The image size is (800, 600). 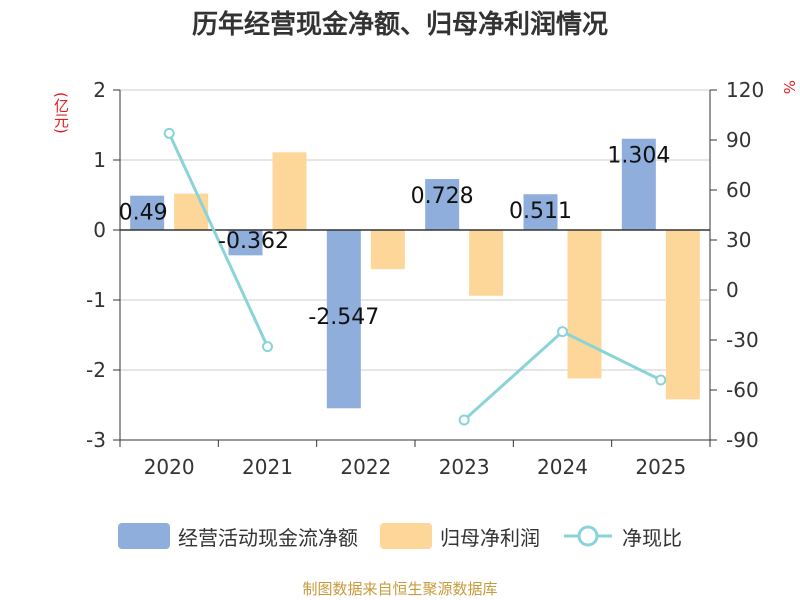 I want to click on cash-flow-data-label: 0.49, so click(x=143, y=213).